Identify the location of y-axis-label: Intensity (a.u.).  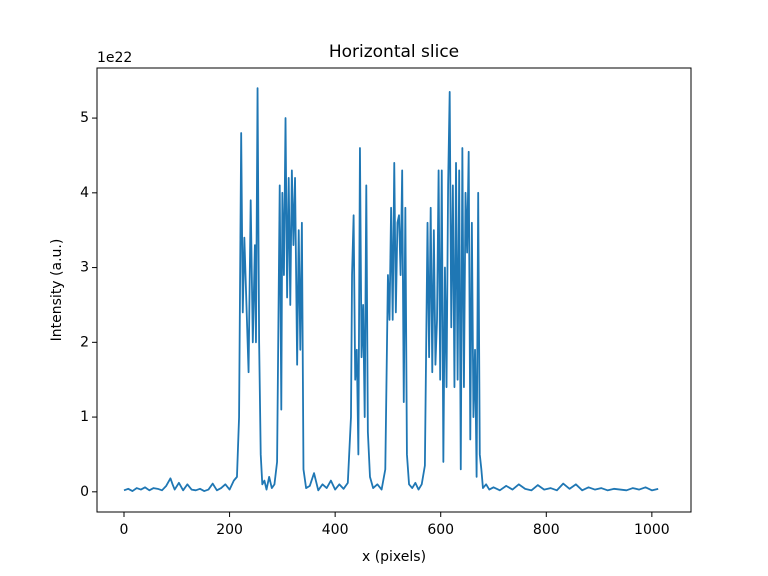
(57, 290).